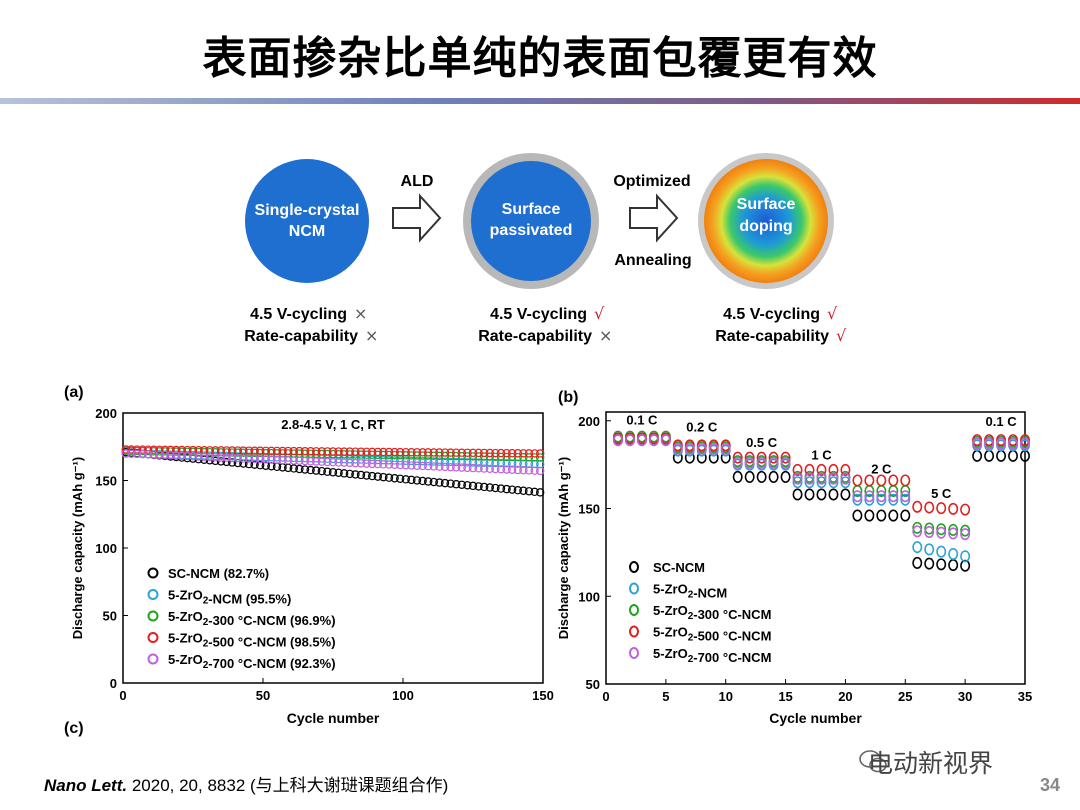 The height and width of the screenshot is (810, 1080). What do you see at coordinates (725, 696) in the screenshot?
I see `x-tick-label: 10` at bounding box center [725, 696].